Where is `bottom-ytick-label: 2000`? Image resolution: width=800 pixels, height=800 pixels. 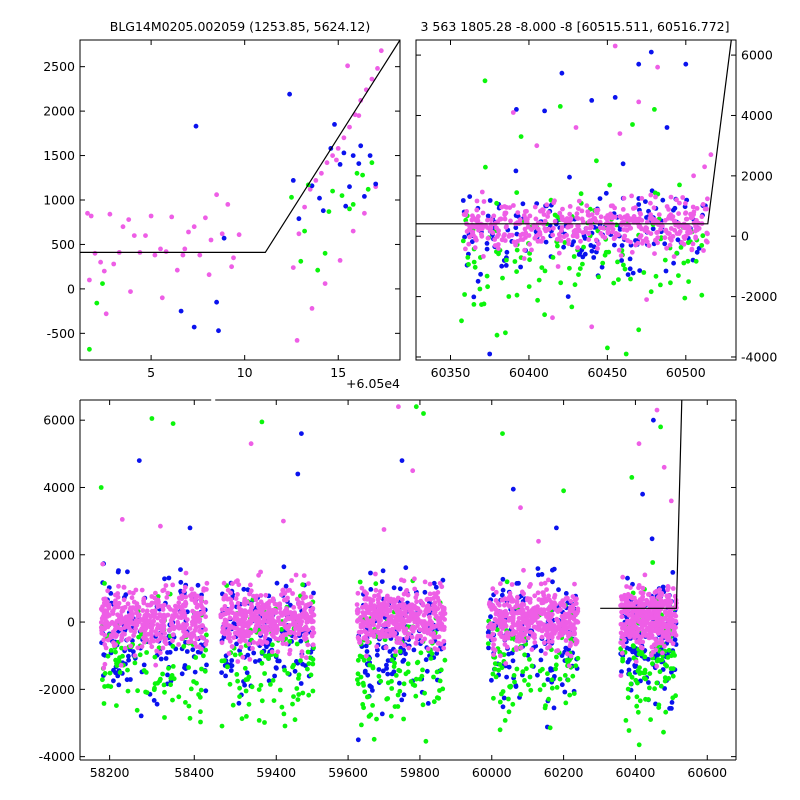
bottom-ytick-label: 2000 is located at coordinates (59, 554).